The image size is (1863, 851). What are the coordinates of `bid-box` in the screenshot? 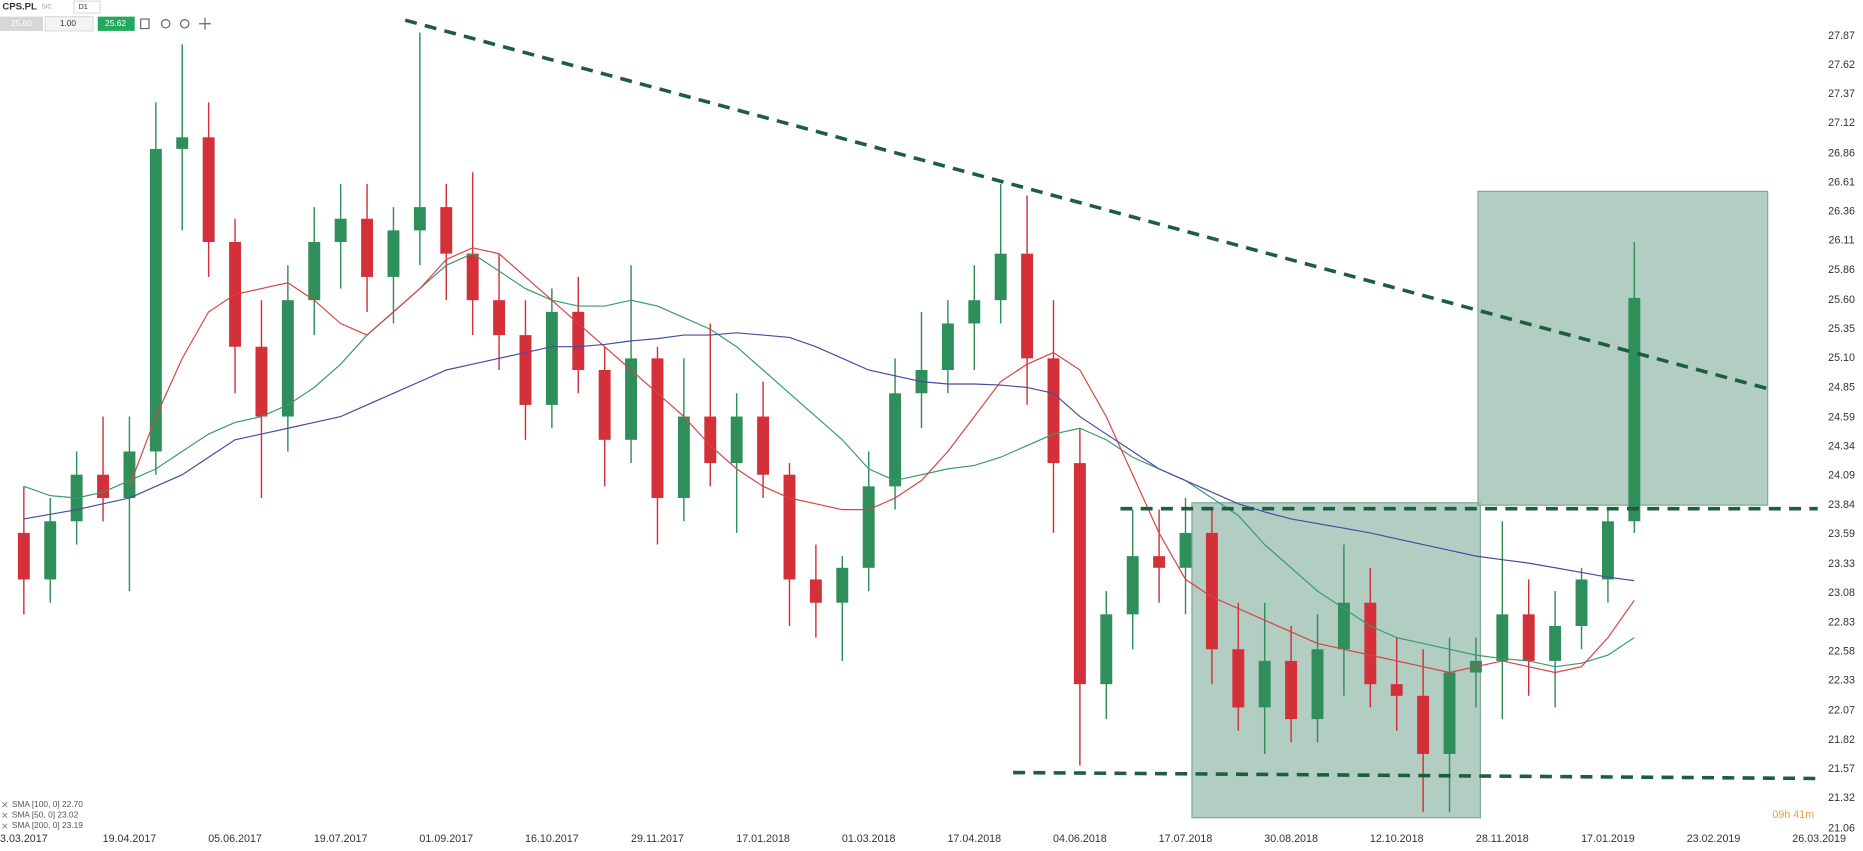 It's located at (21, 23).